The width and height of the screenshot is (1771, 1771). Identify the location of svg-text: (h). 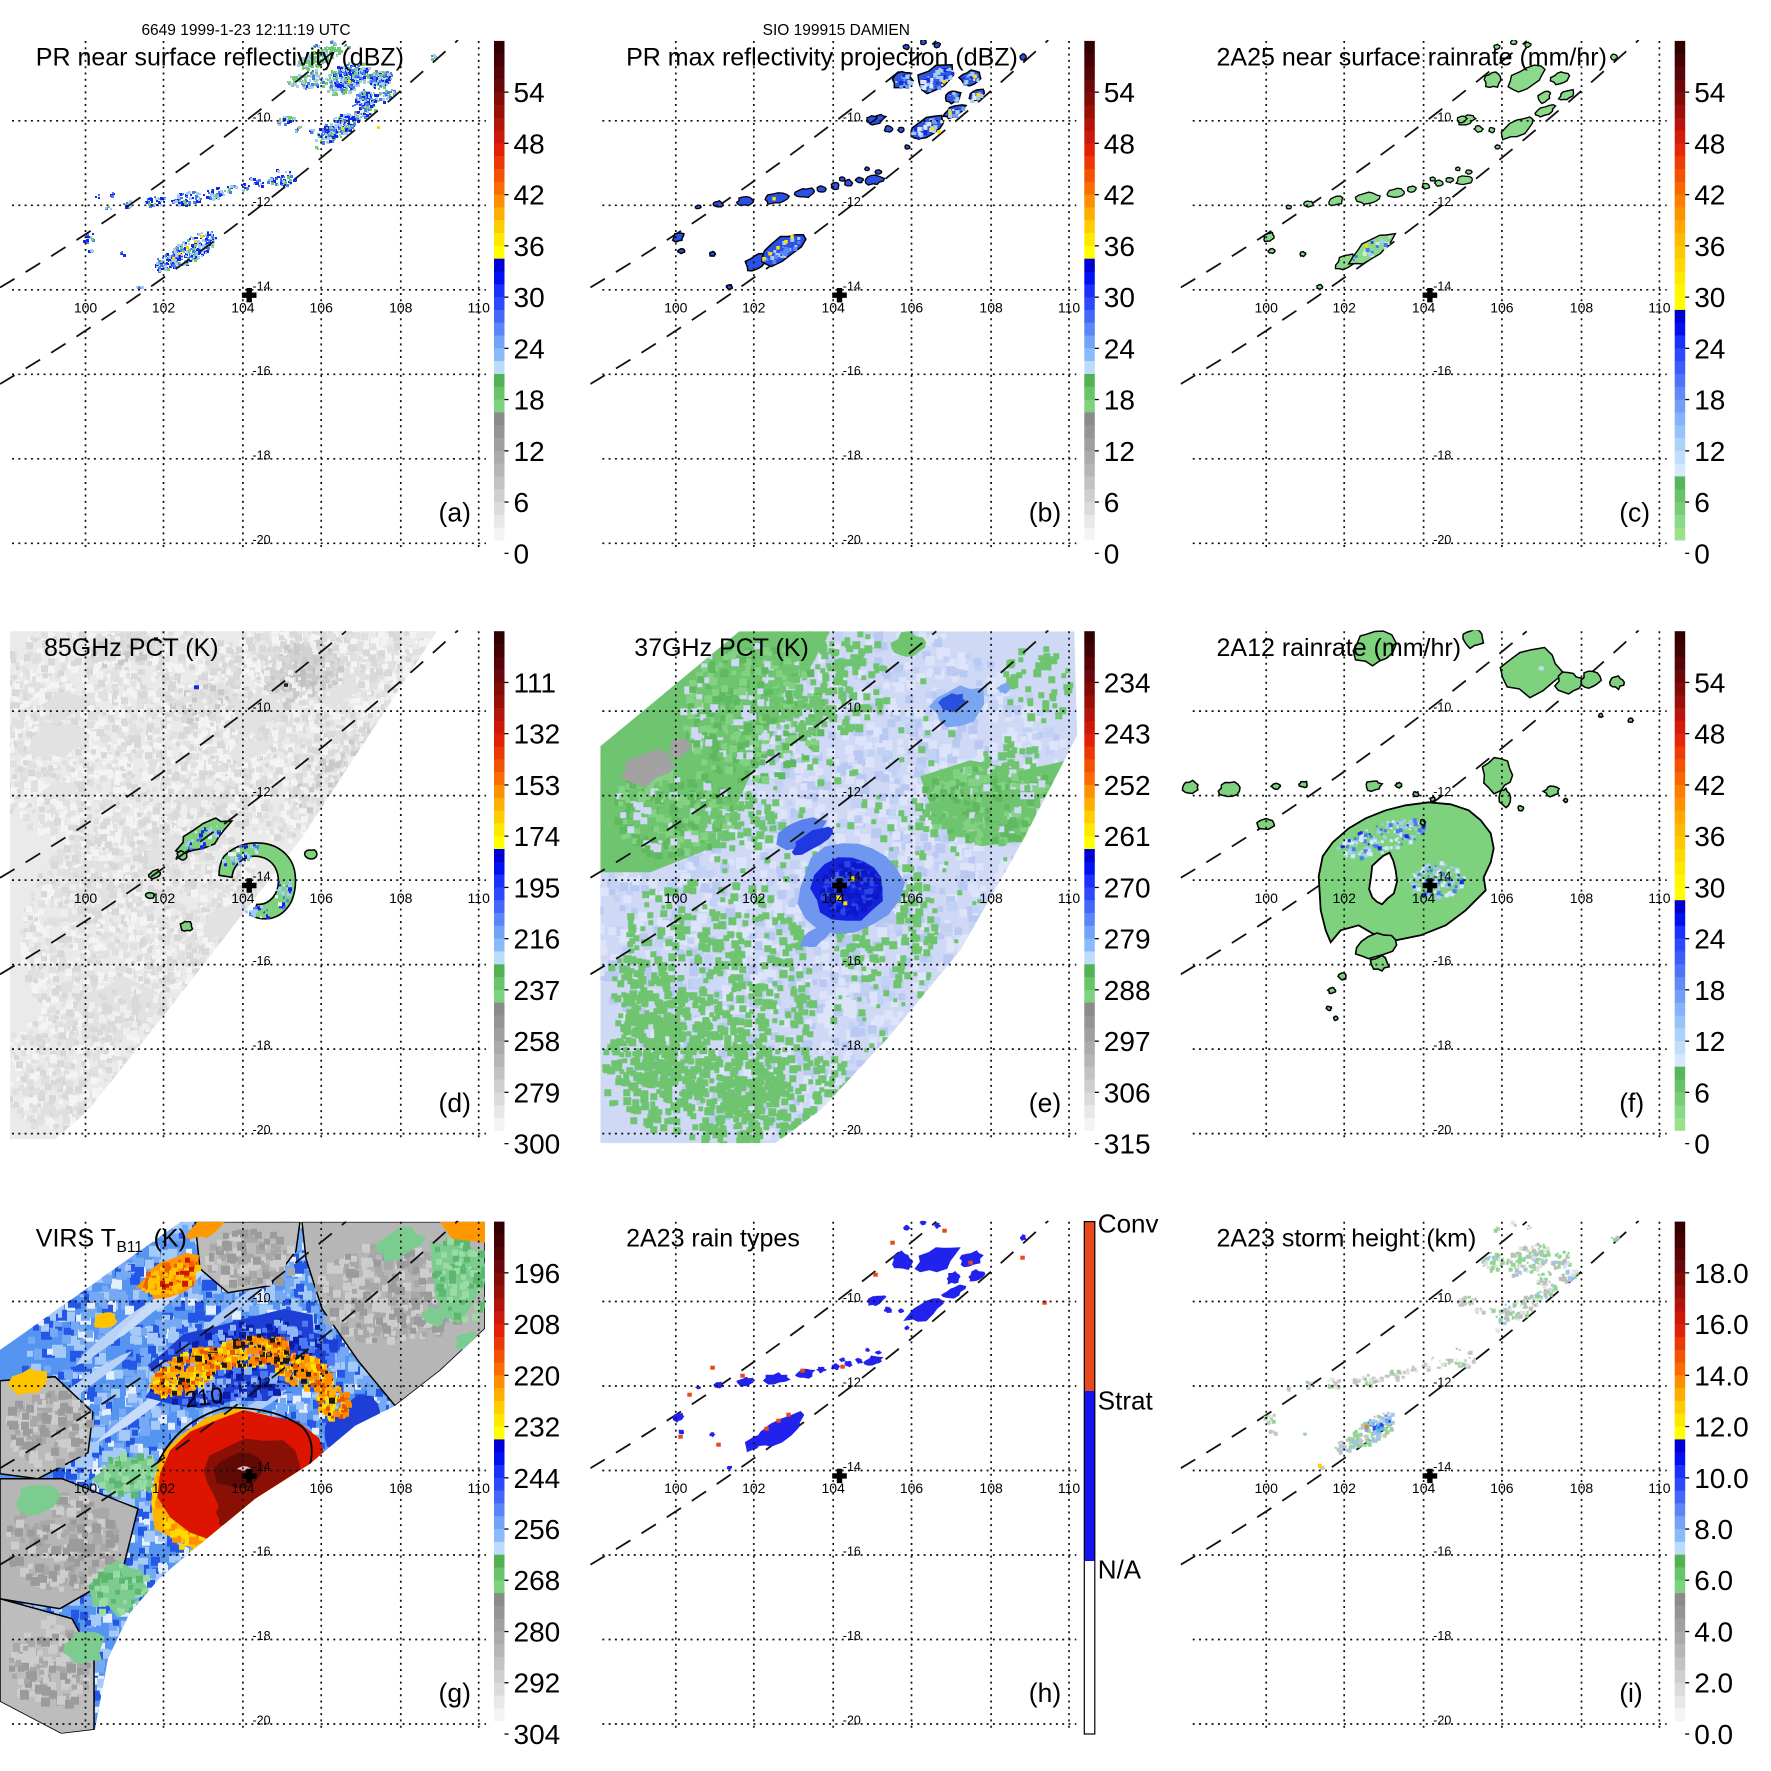
(1045, 1693).